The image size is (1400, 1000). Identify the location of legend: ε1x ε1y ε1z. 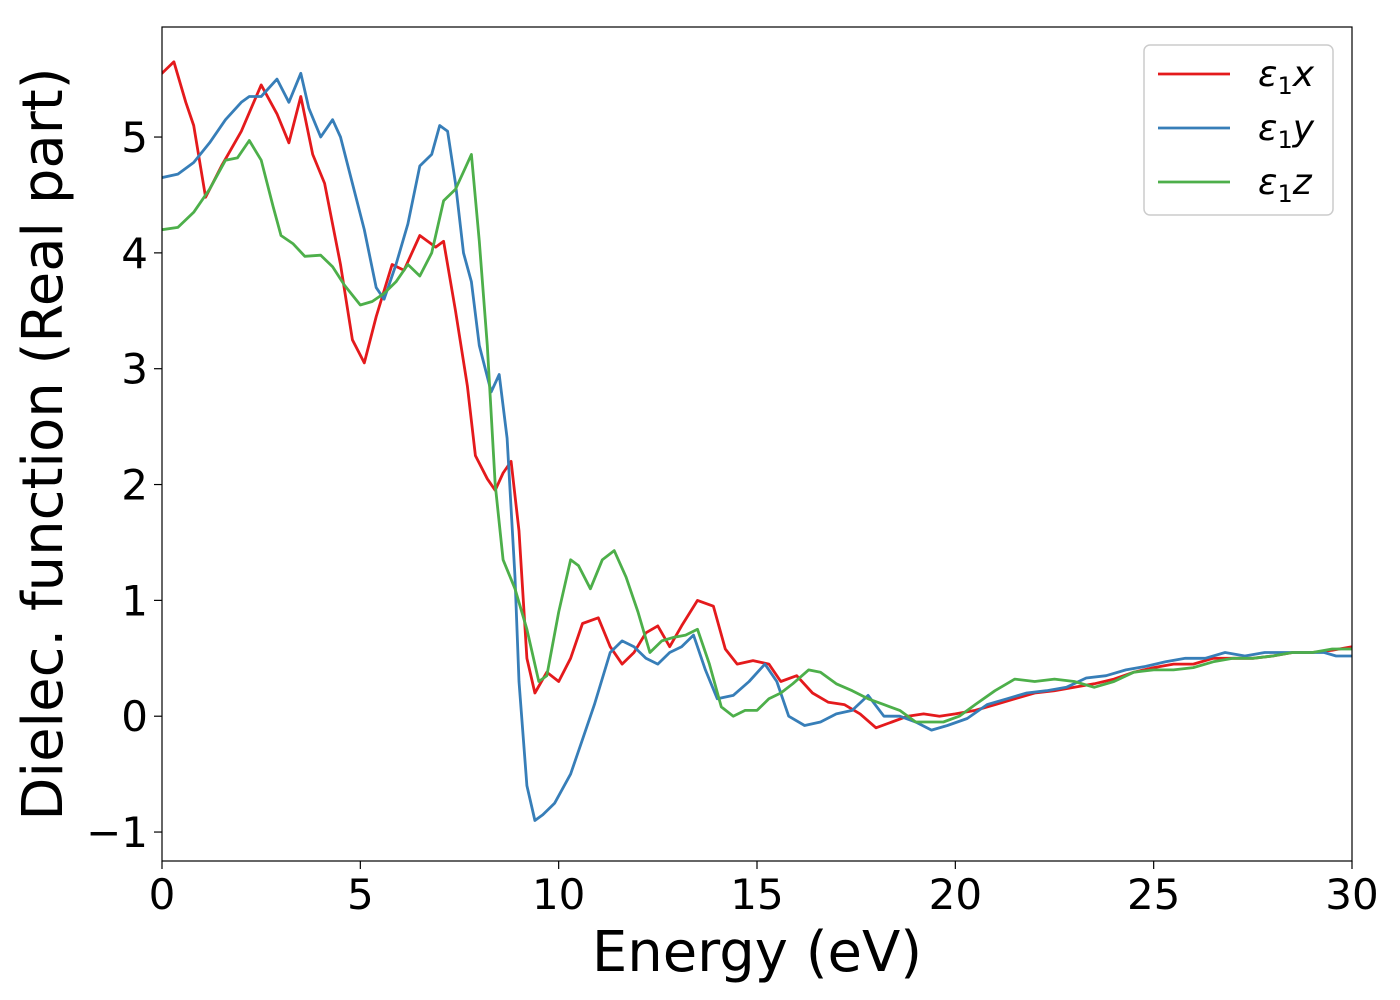
(1238, 130).